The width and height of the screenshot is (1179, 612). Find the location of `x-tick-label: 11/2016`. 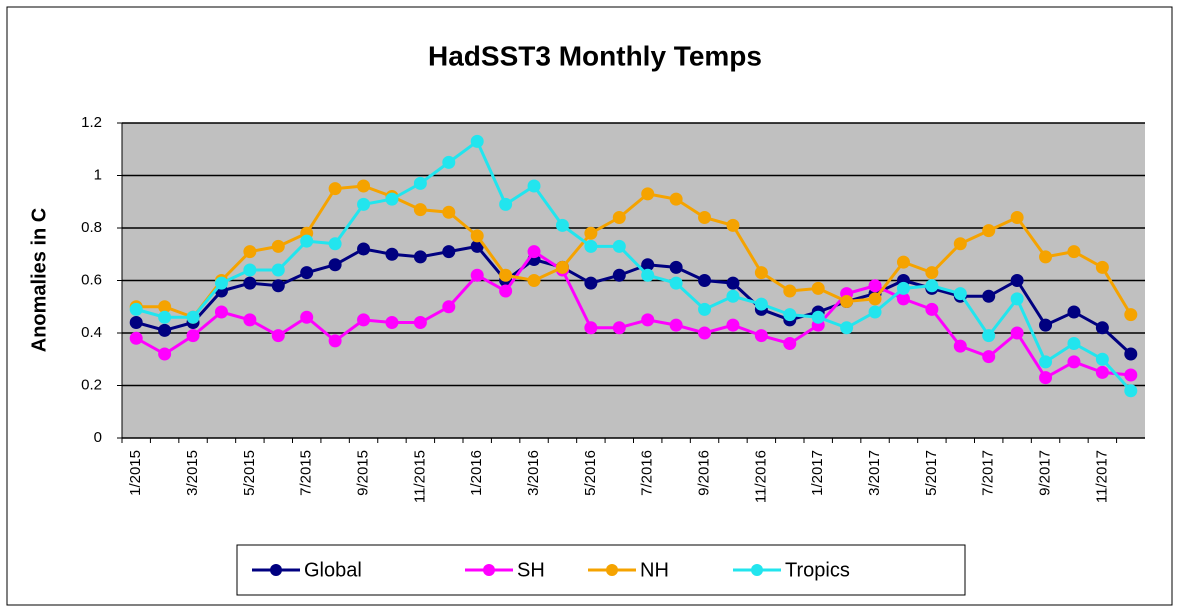

x-tick-label: 11/2016 is located at coordinates (760, 476).